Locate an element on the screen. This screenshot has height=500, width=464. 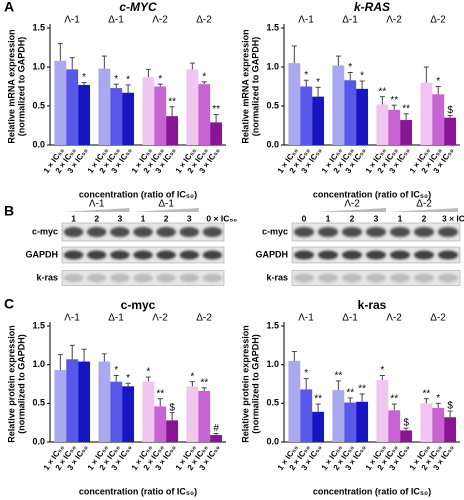
lane-label: 0 × IC₅₀ is located at coordinates (221, 218).